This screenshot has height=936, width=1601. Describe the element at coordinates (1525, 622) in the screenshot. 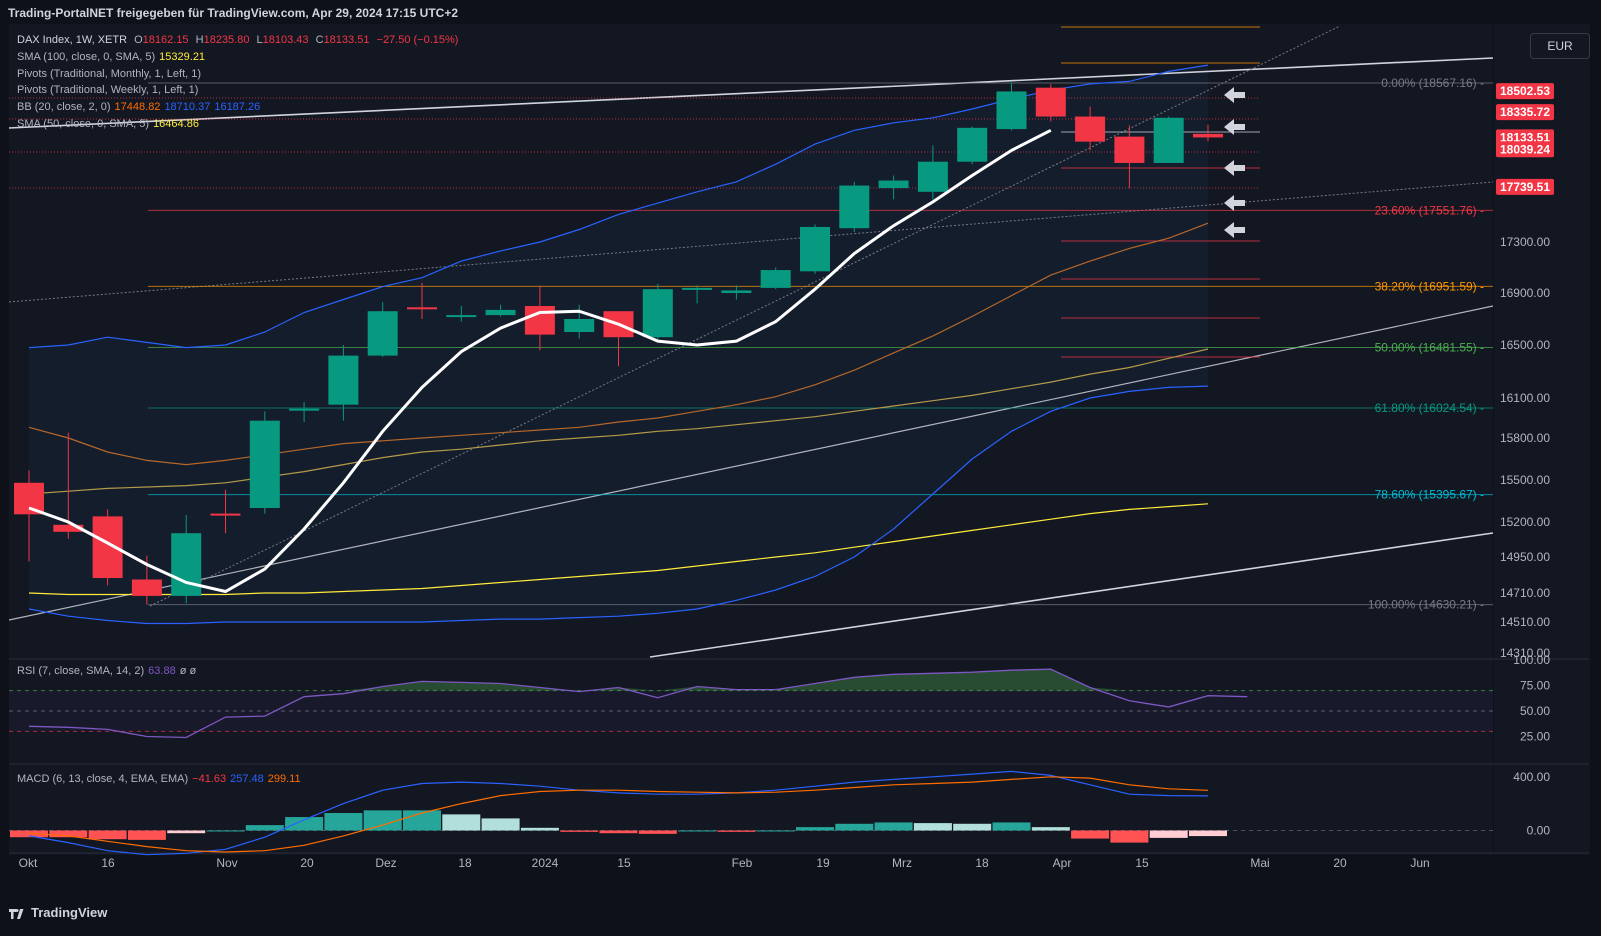

I see `price-tick-label: 14510.00` at that location.